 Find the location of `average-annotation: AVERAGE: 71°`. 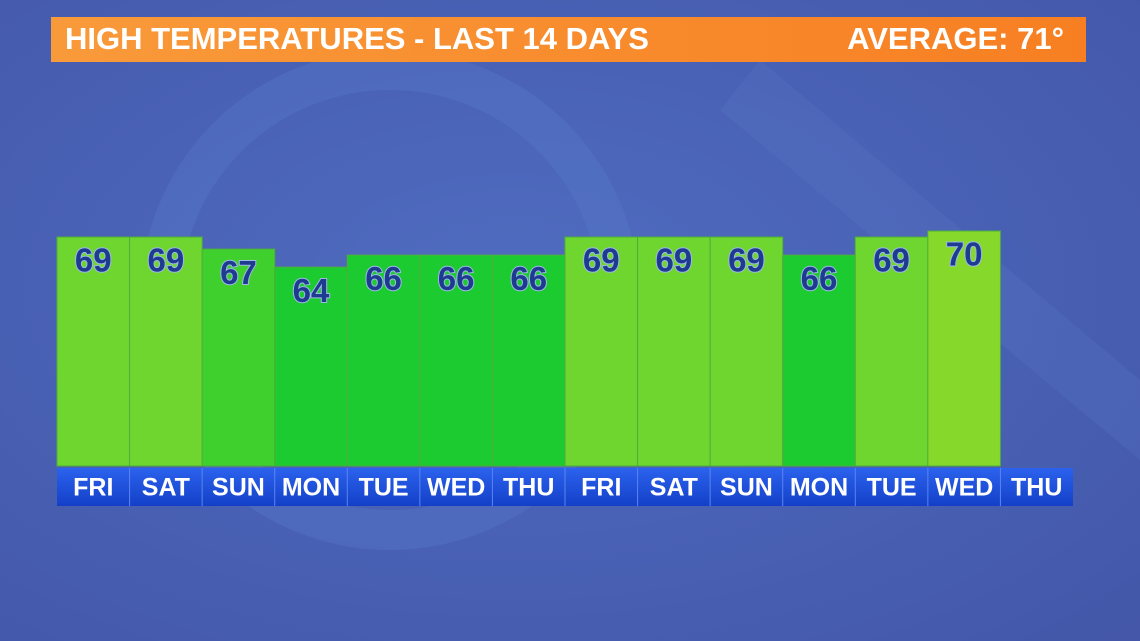

average-annotation: AVERAGE: 71° is located at coordinates (955, 38).